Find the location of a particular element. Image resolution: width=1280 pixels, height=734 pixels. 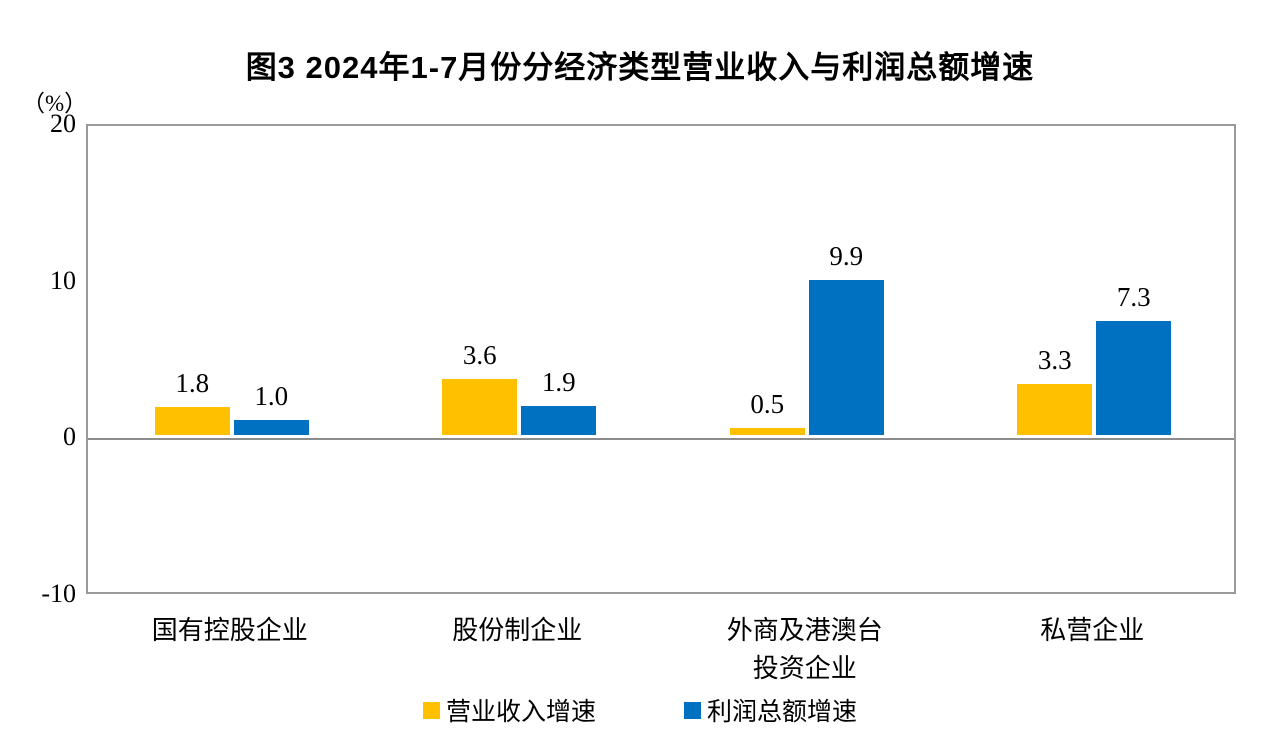

bar-value-label: 3.3 is located at coordinates (1054, 359).